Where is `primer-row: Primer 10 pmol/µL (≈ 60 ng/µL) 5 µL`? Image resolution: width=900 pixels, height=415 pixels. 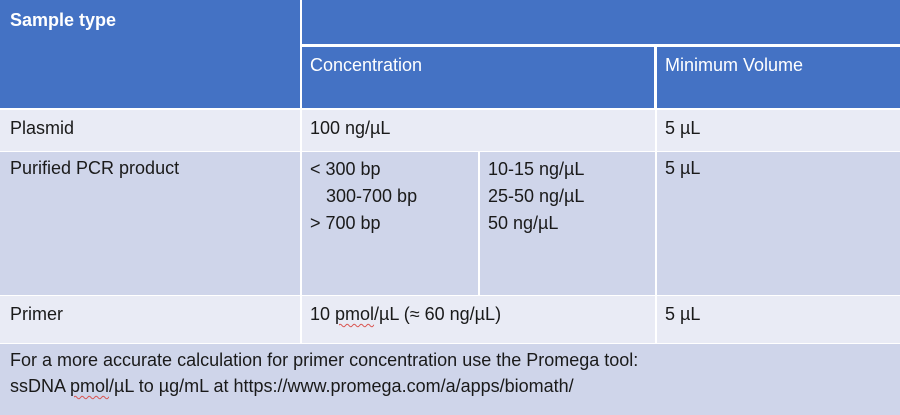
primer-row: Primer 10 pmol/µL (≈ 60 ng/µL) 5 µL is located at coordinates (450, 319).